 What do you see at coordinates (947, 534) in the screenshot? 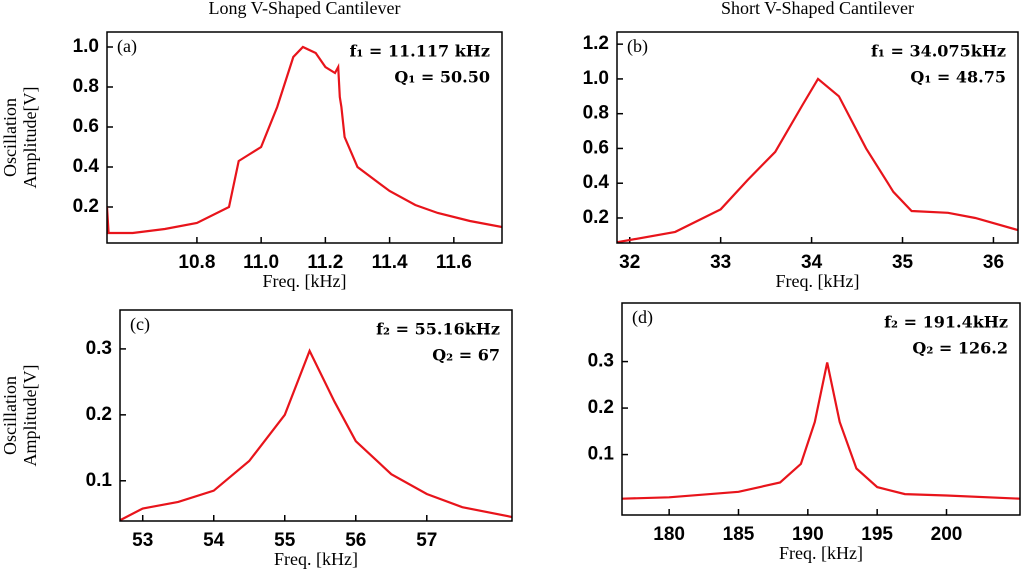
I see `x-tick-label: 200` at bounding box center [947, 534].